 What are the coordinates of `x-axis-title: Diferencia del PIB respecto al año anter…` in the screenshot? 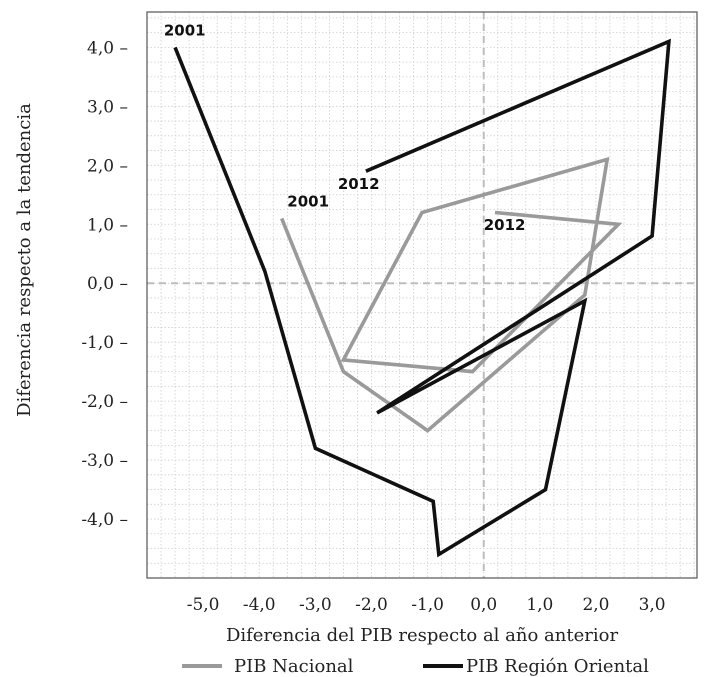 It's located at (422, 635).